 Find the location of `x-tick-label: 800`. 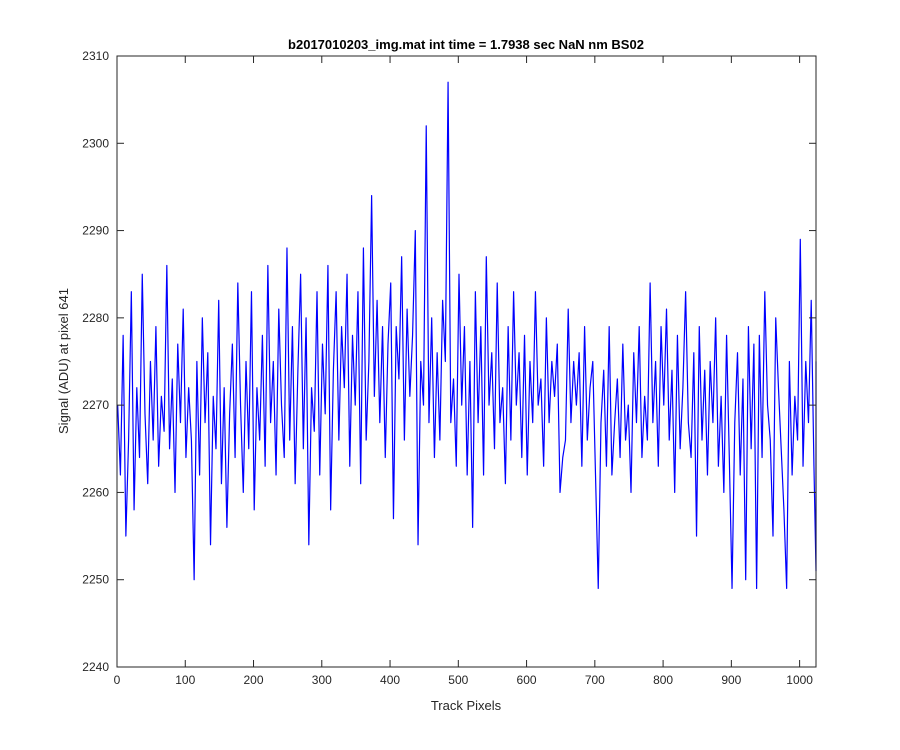

x-tick-label: 800 is located at coordinates (663, 680).